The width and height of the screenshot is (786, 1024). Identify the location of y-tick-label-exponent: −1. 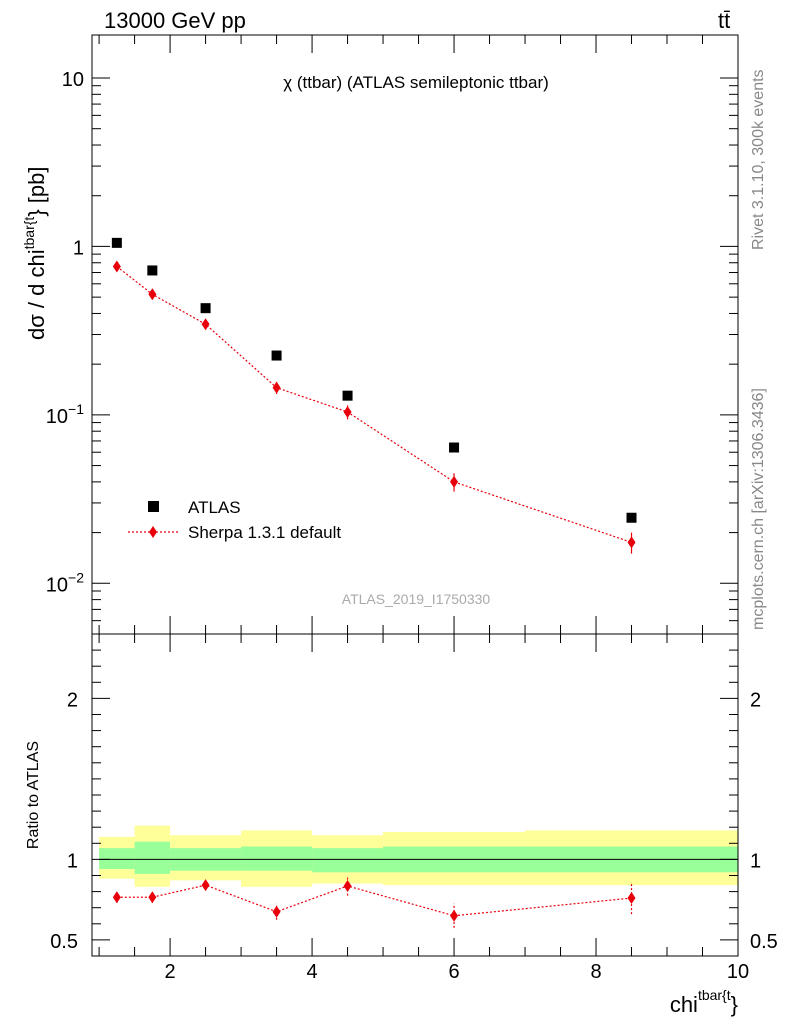
(76, 409).